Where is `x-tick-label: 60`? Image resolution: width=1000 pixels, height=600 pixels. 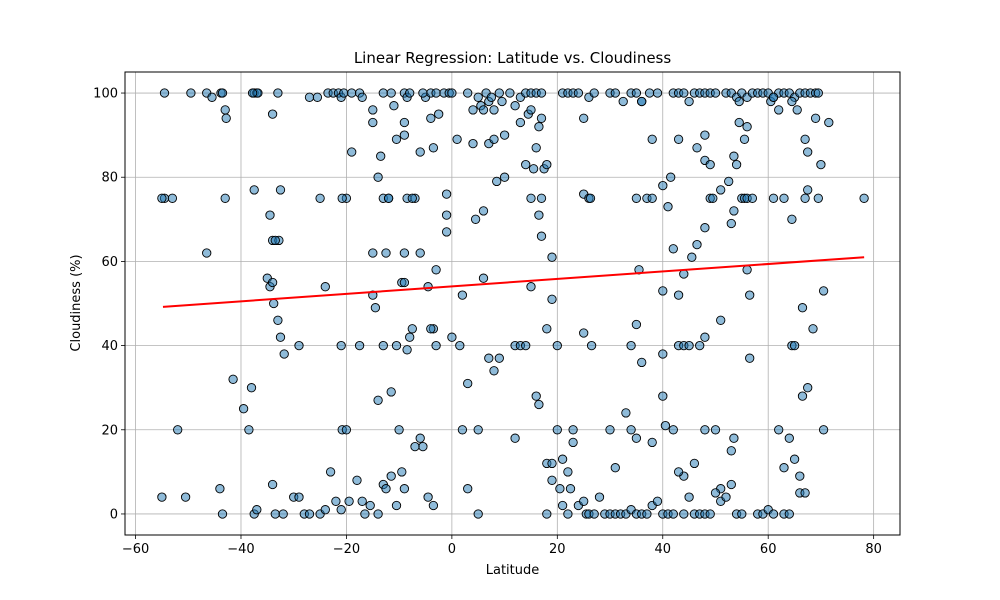
x-tick-label: 60 is located at coordinates (768, 549).